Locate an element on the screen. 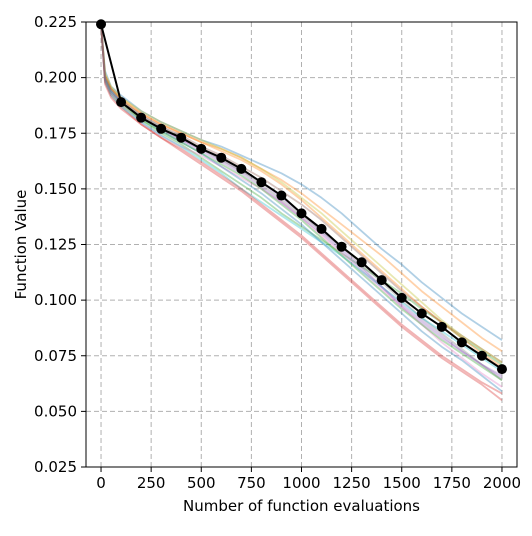 This screenshot has width=532, height=536. x-axis-ticks: 0 250 500 750 1000 1250 1500 1750 2000 is located at coordinates (308, 479).